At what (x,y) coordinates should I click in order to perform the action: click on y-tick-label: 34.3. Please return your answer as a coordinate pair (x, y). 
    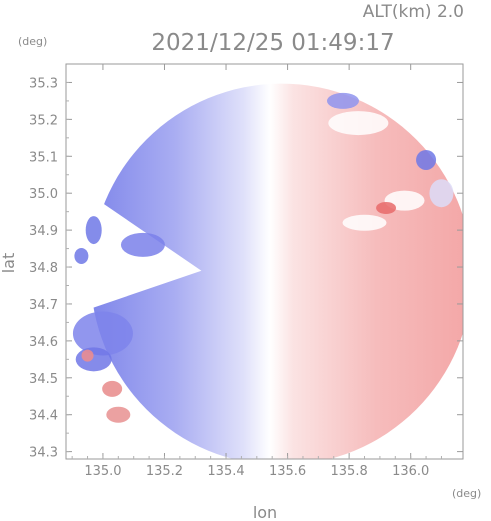
    Looking at the image, I should click on (43, 453).